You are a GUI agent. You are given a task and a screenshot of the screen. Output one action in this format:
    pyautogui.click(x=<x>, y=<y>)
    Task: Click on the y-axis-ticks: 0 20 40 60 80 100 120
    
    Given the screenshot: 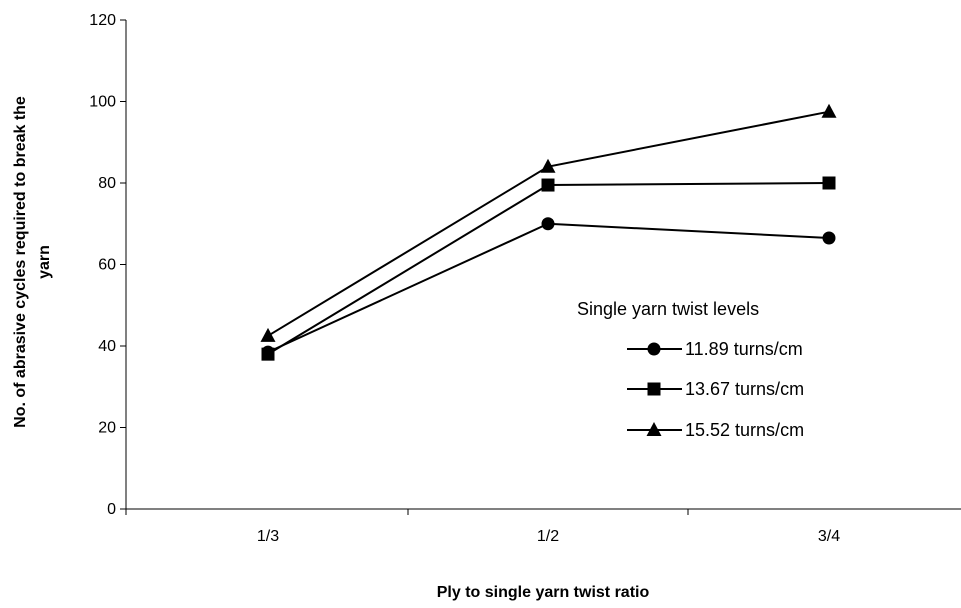 What is the action you would take?
    pyautogui.click(x=107, y=265)
    